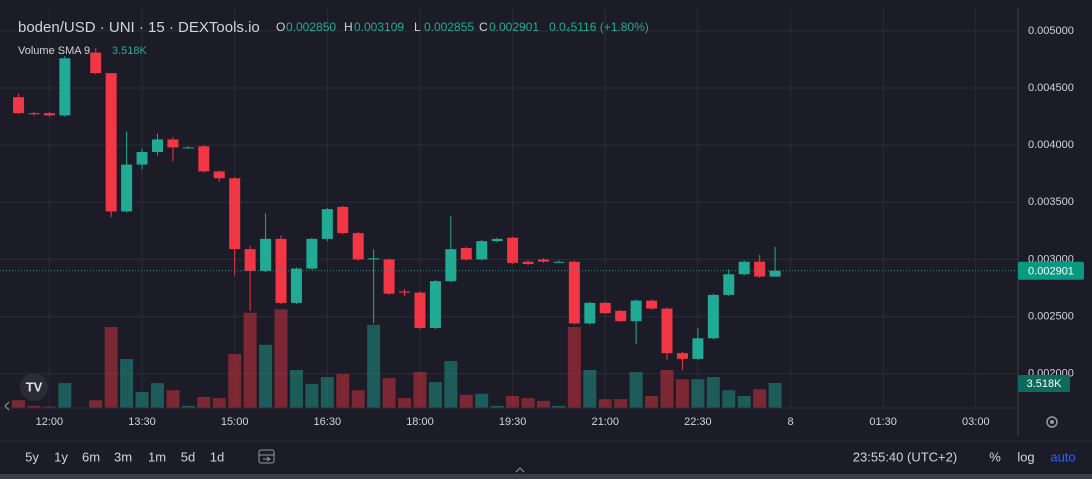 The width and height of the screenshot is (1092, 479). What do you see at coordinates (976, 422) in the screenshot?
I see `x-tick-label: 03:00` at bounding box center [976, 422].